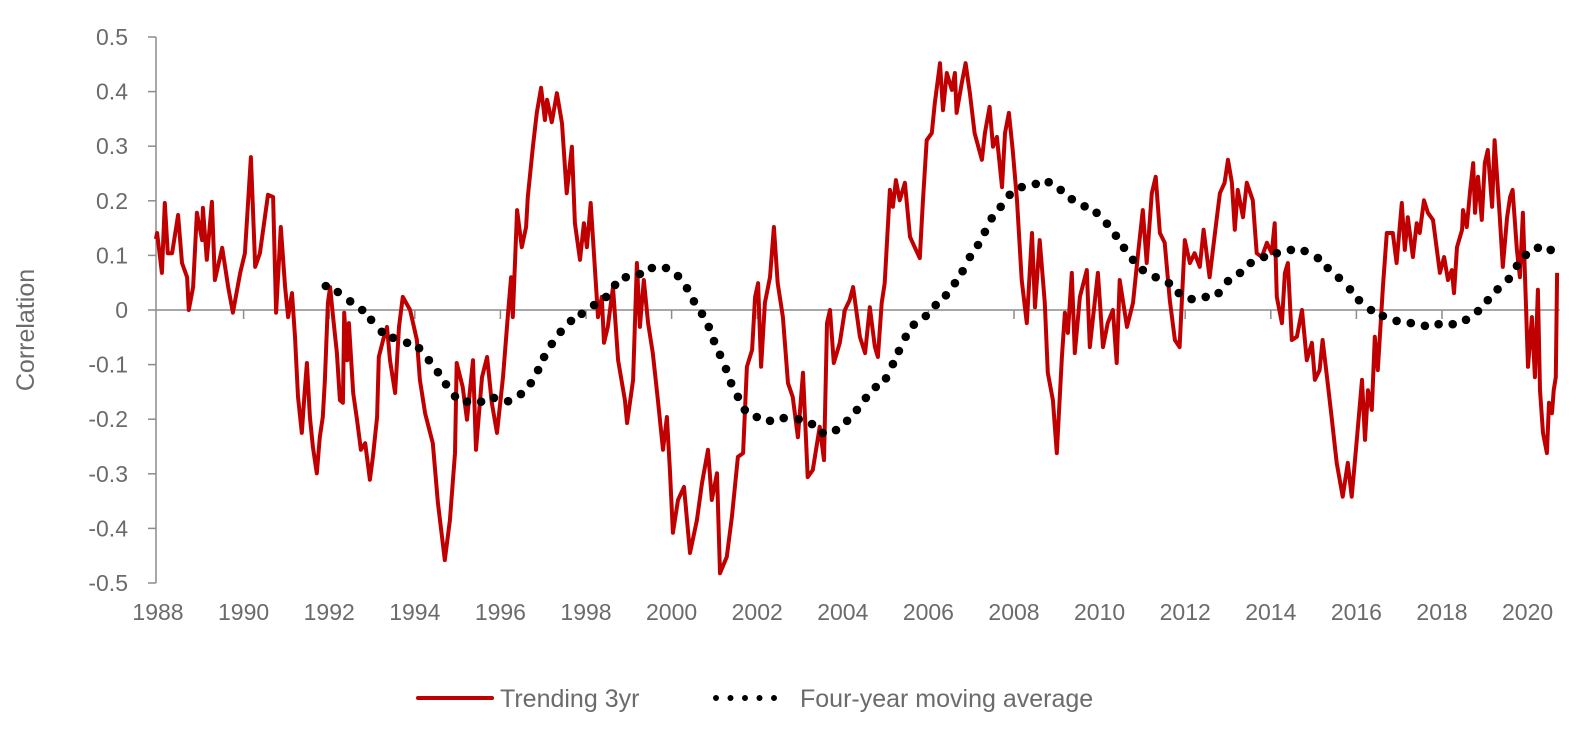 Image resolution: width=1587 pixels, height=747 pixels. Describe the element at coordinates (757, 612) in the screenshot. I see `x-tick-label: 2002` at that location.